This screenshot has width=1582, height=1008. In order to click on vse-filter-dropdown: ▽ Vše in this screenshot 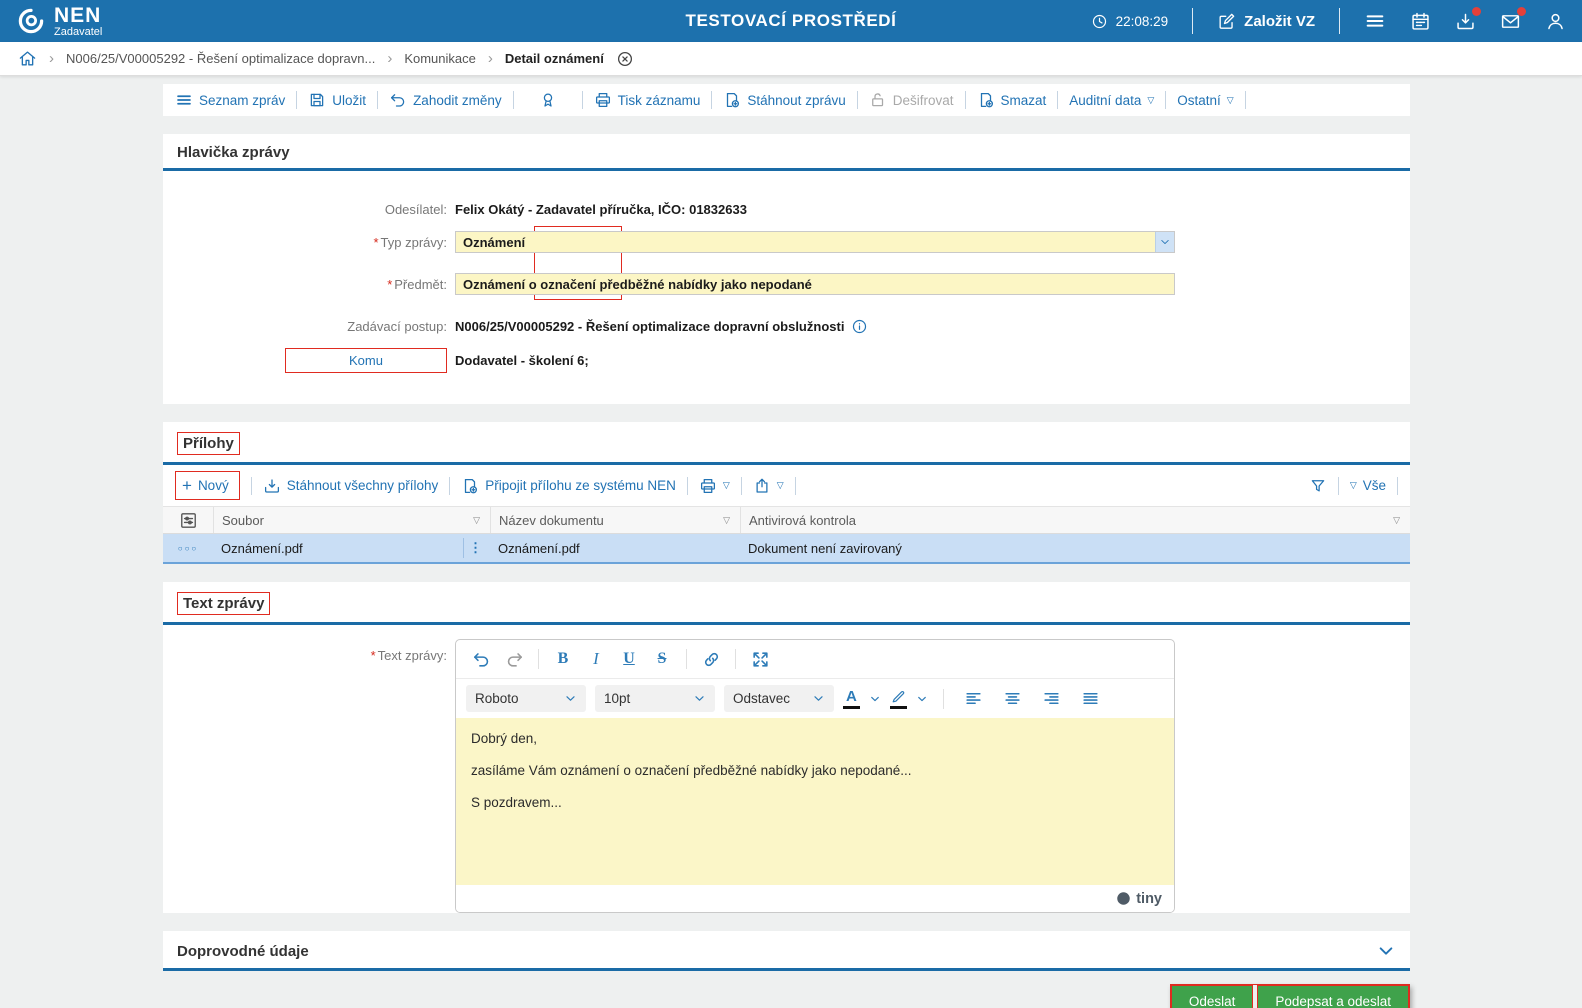, I will do `click(1368, 485)`.